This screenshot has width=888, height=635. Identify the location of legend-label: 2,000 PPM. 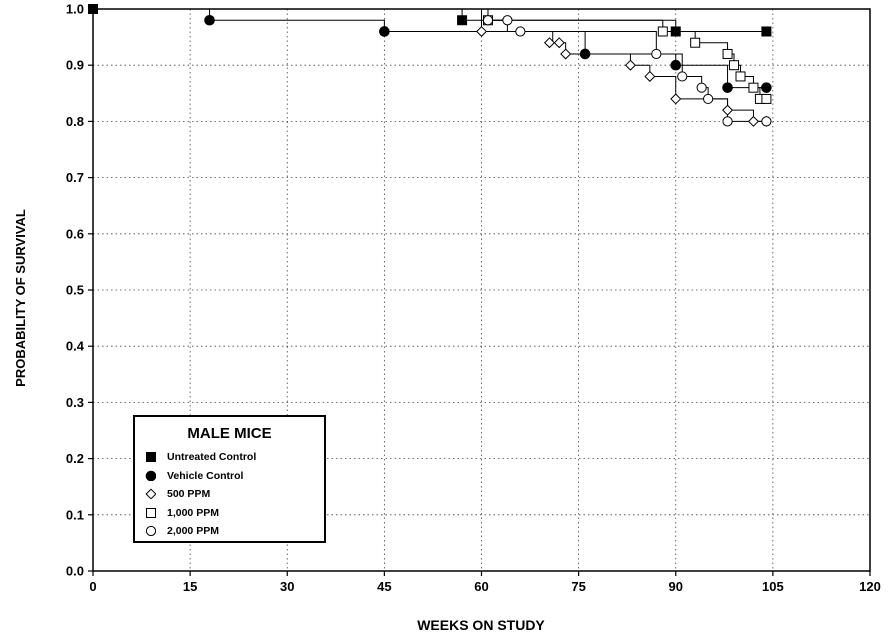
(193, 531).